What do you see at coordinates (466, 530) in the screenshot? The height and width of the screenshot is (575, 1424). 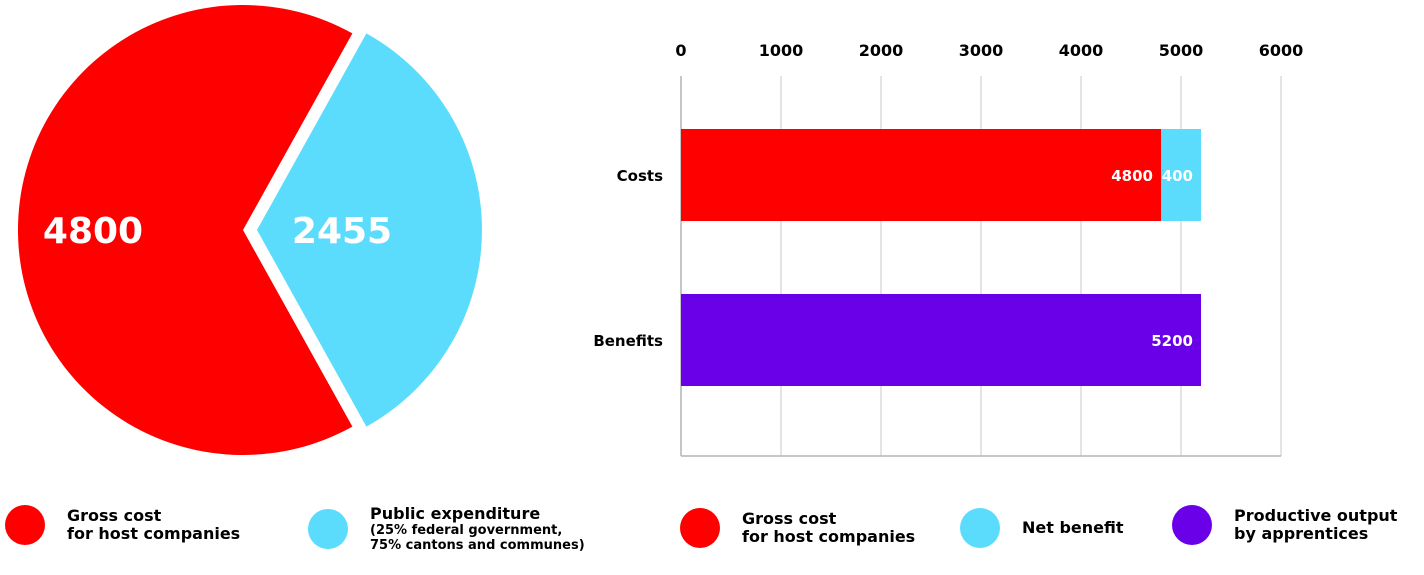 I see `legend-sublabel-line1: (25% federal government,` at bounding box center [466, 530].